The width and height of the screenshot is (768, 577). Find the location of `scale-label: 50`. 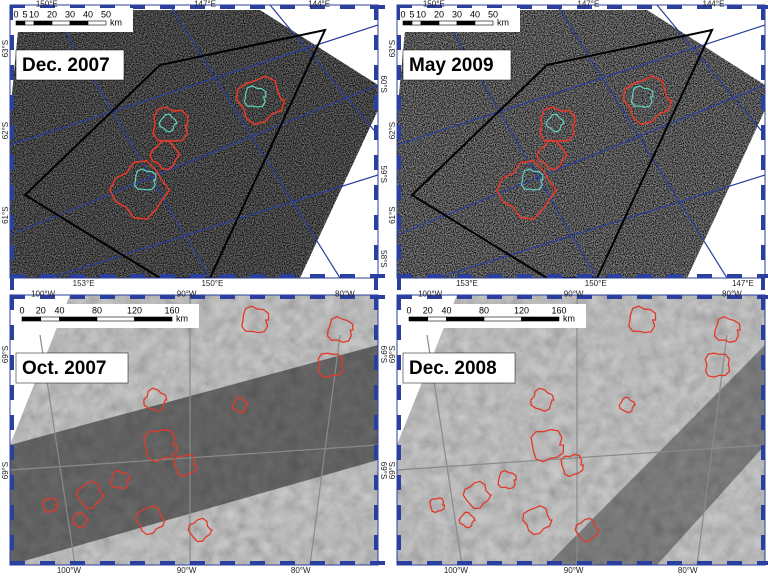

scale-label: 50 is located at coordinates (106, 14).